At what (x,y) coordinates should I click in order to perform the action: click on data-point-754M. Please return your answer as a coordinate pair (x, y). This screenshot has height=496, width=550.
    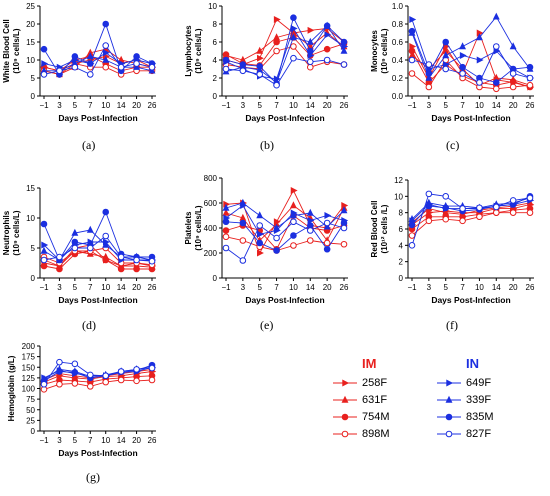
    Looking at the image, I should click on (226, 230).